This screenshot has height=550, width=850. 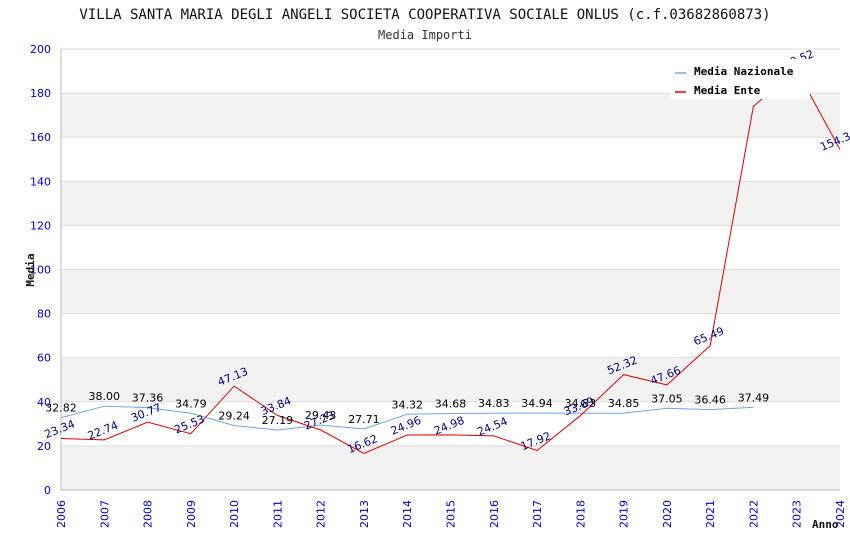 I want to click on x-tick-label: 2022, so click(x=753, y=514).